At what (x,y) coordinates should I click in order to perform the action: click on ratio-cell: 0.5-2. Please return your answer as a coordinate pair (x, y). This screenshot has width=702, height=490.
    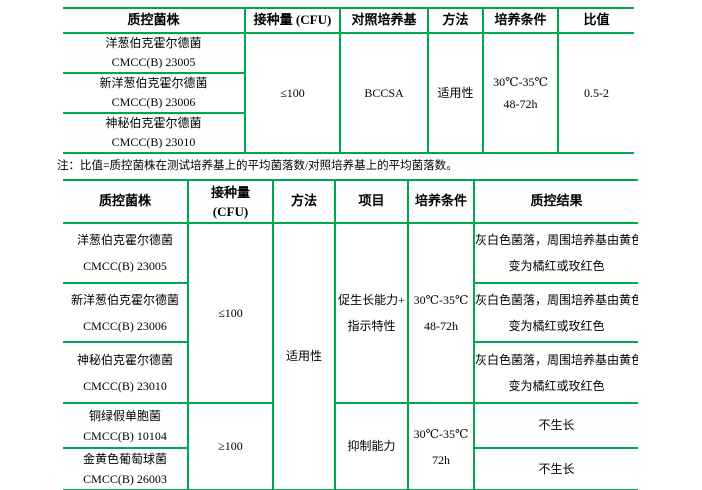
    Looking at the image, I should click on (595, 93).